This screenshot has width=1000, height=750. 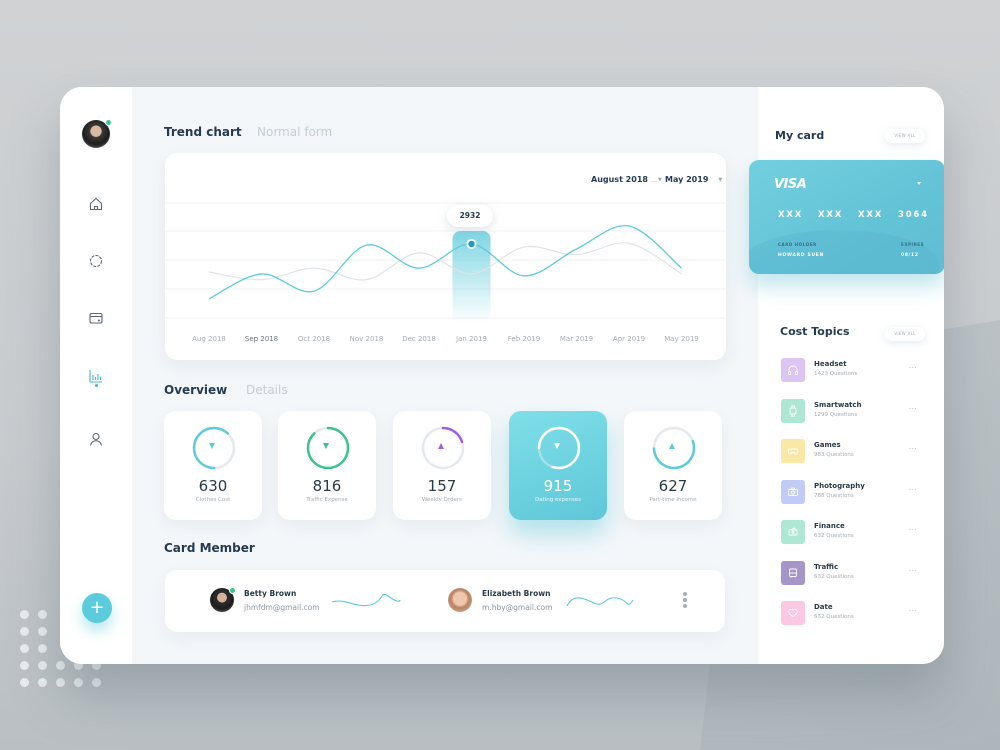 What do you see at coordinates (856, 411) in the screenshot?
I see `cost-topic-item: Smartwatch 1299 Questions ···` at bounding box center [856, 411].